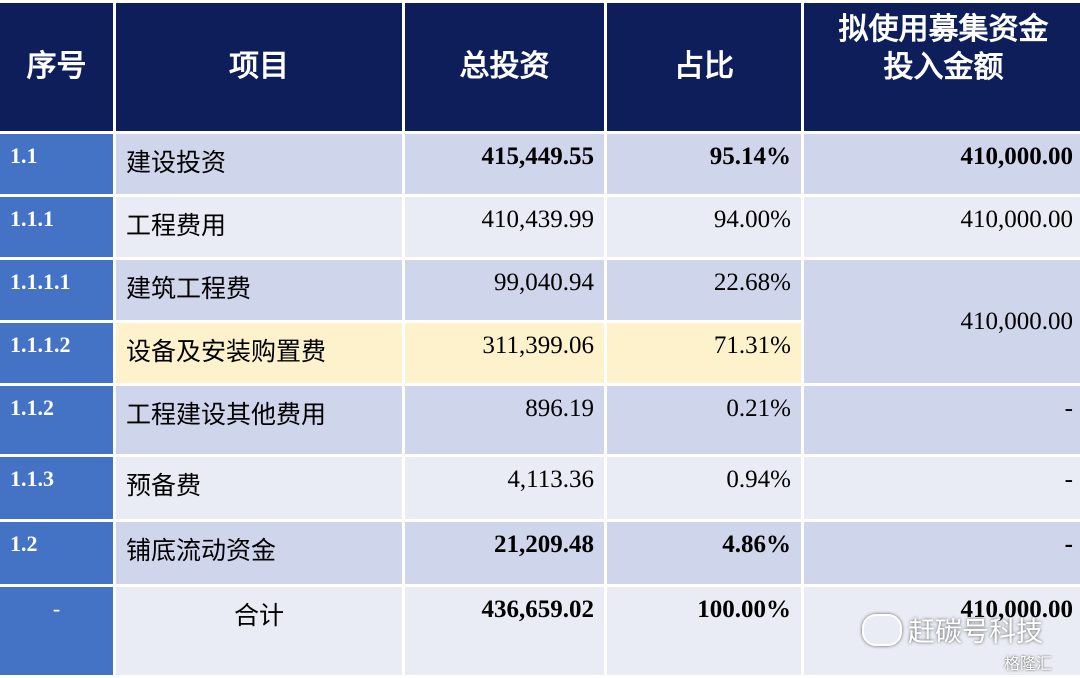 Image resolution: width=1080 pixels, height=678 pixels. Describe the element at coordinates (504, 488) in the screenshot. I see `row-total: 4,113.36` at that location.